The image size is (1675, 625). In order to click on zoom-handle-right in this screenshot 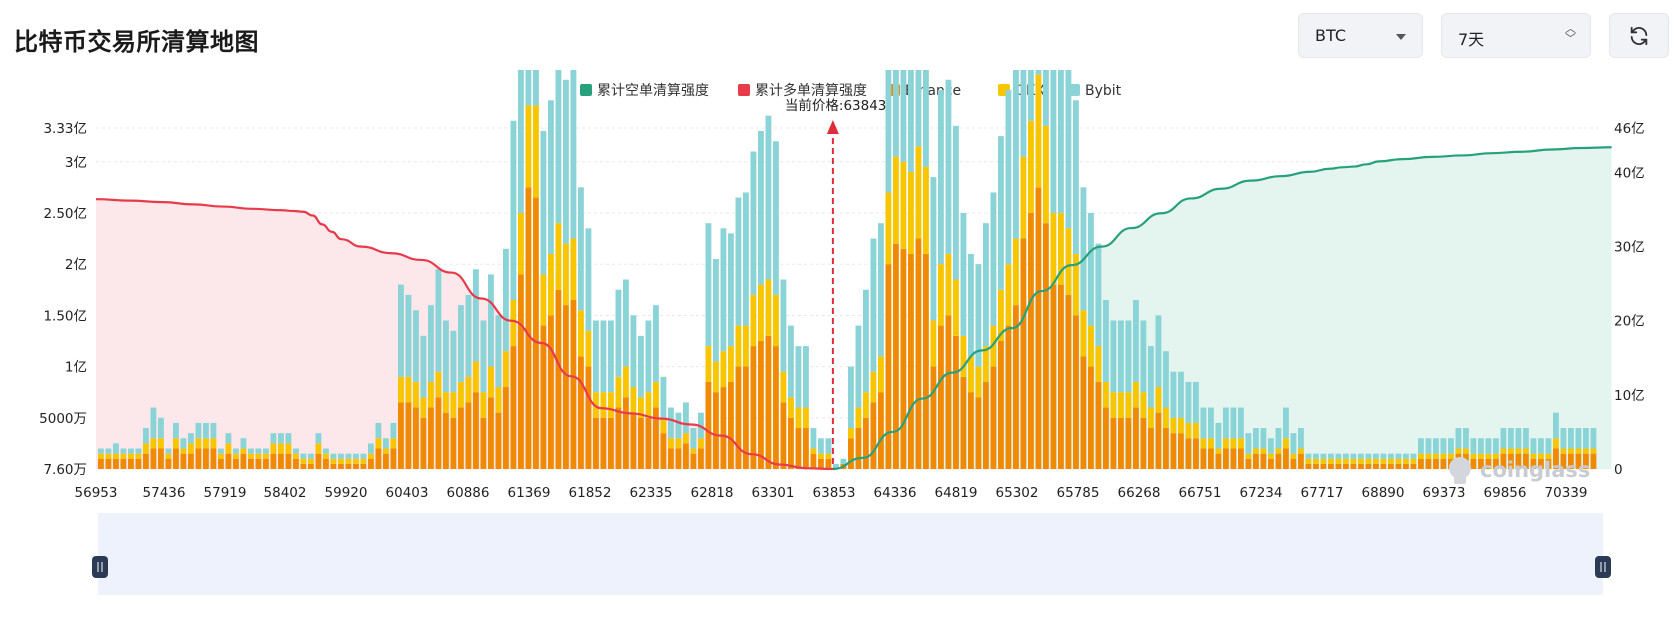, I will do `click(1603, 567)`.